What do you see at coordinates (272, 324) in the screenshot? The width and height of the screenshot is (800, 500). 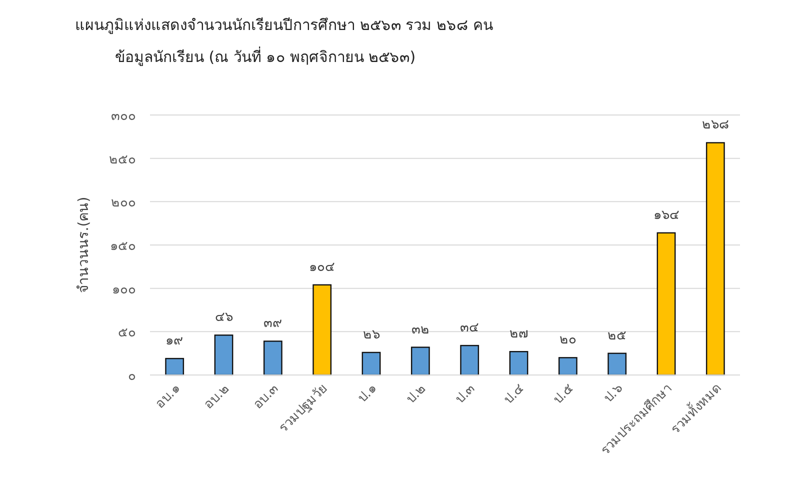 I see `data-label: ๓๙` at bounding box center [272, 324].